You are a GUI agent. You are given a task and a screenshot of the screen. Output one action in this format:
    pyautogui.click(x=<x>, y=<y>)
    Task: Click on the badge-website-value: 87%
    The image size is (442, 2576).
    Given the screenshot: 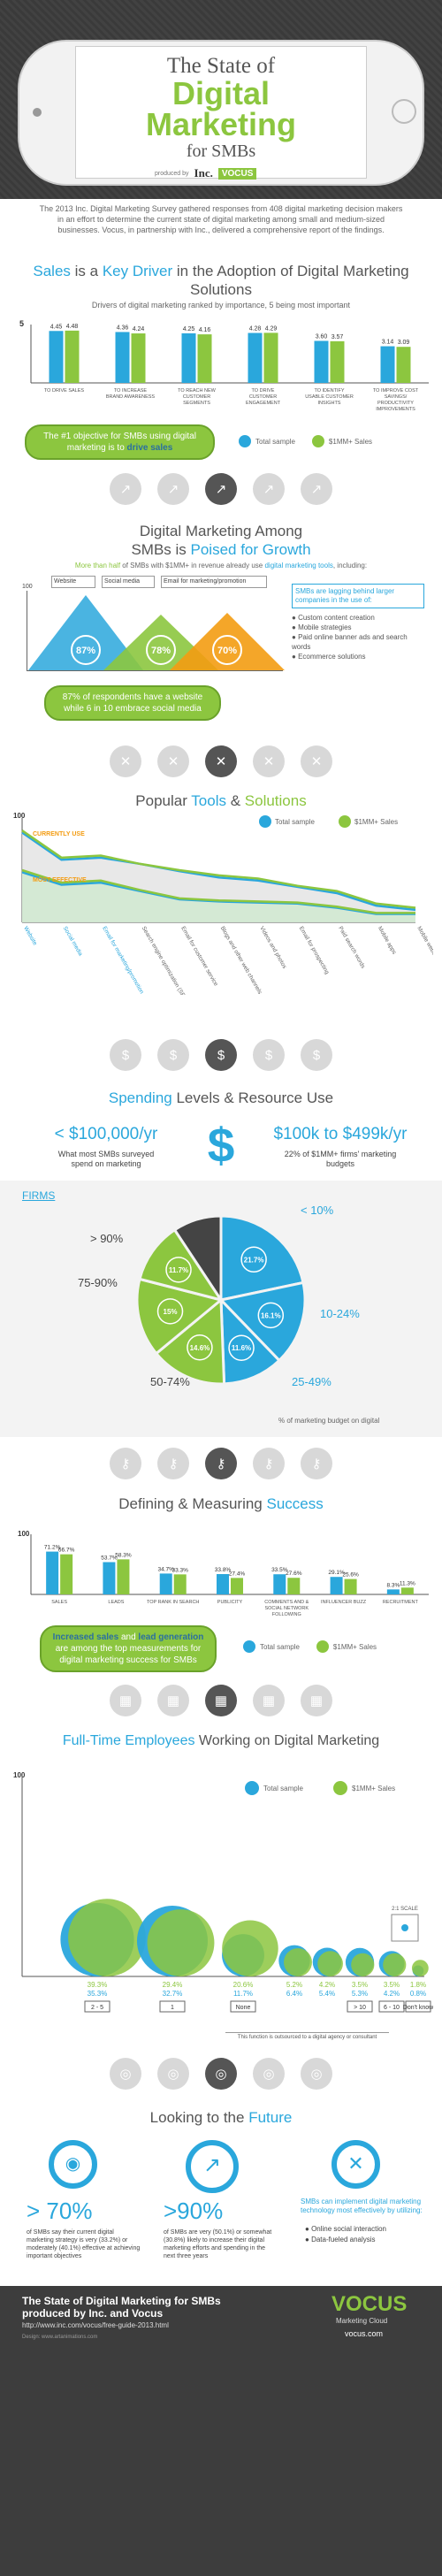 What is the action you would take?
    pyautogui.click(x=85, y=651)
    